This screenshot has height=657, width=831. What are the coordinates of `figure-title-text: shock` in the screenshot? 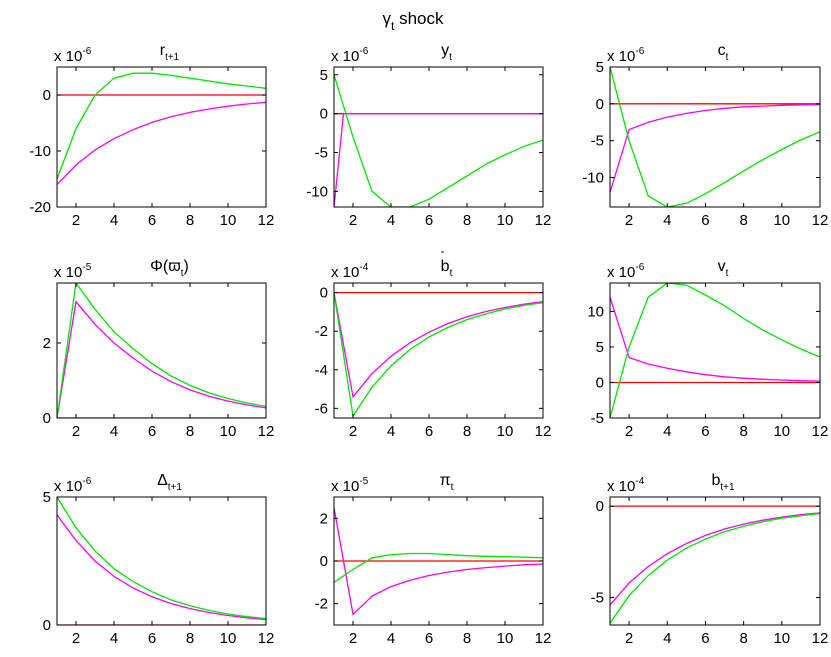 It's located at (419, 18).